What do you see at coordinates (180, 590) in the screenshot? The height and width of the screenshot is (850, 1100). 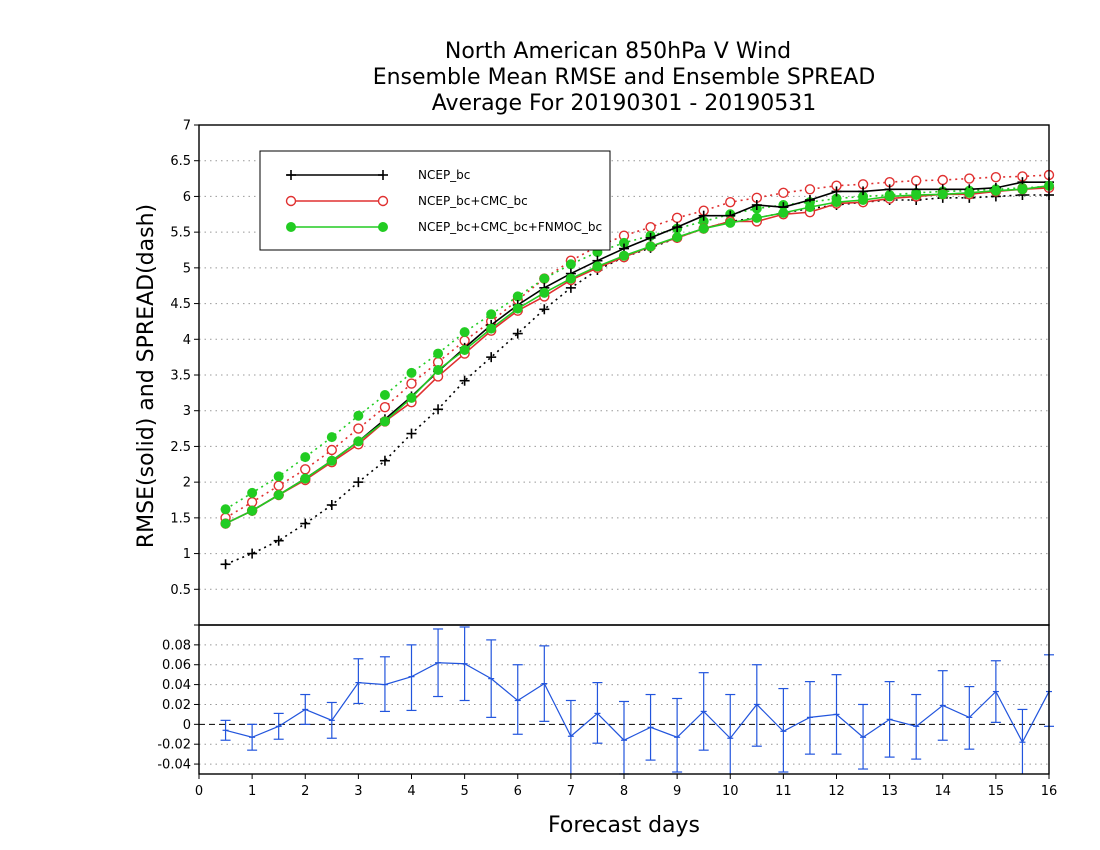 I see `top-y-tick-label: 0.5` at bounding box center [180, 590].